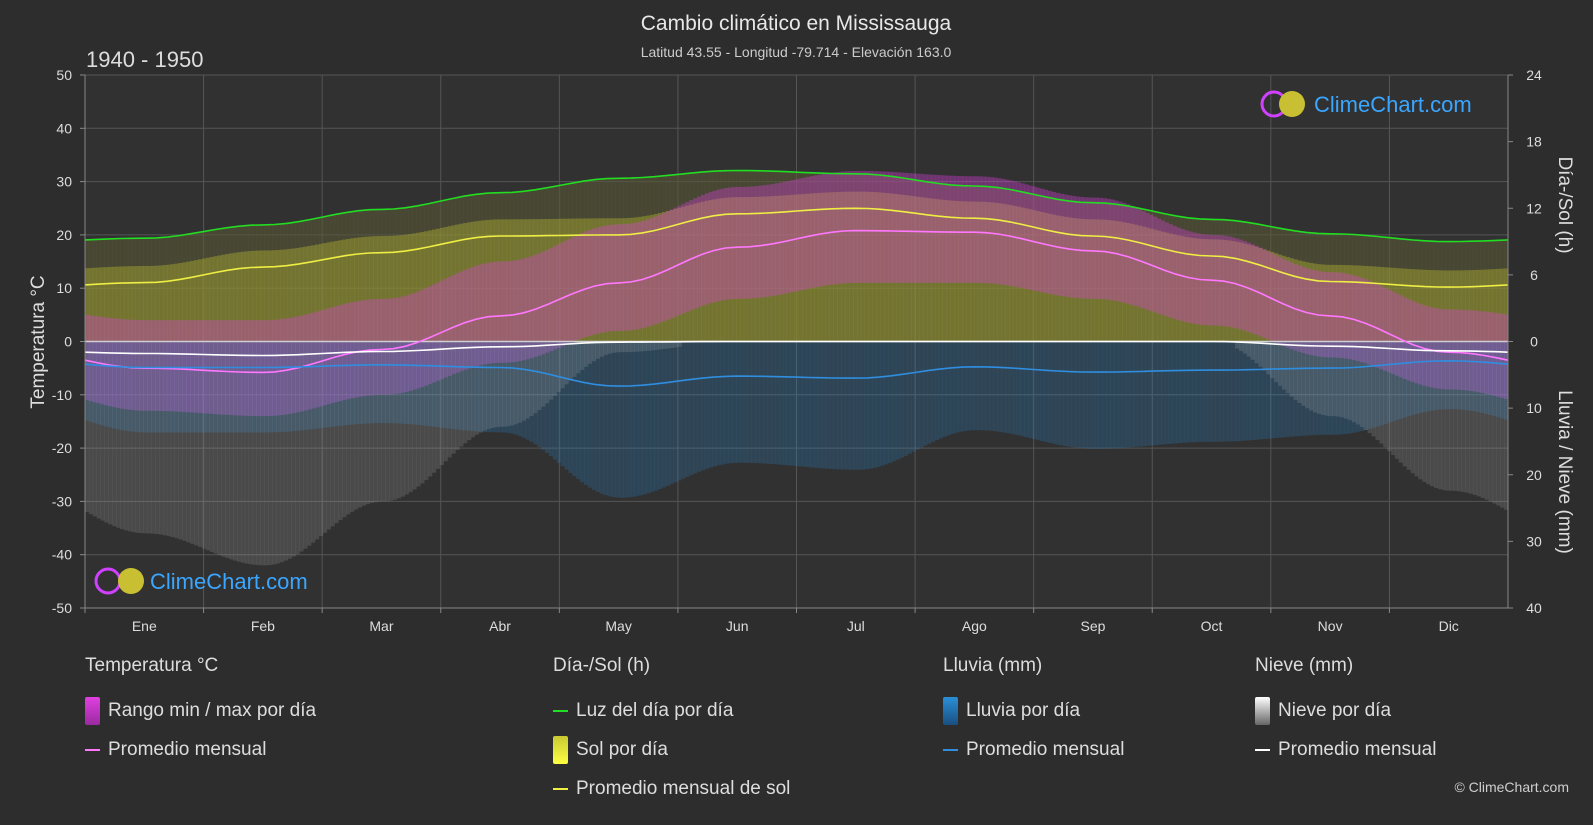 The image size is (1593, 825). I want to click on legend-item-temp-avg: Promedio mensual, so click(200, 749).